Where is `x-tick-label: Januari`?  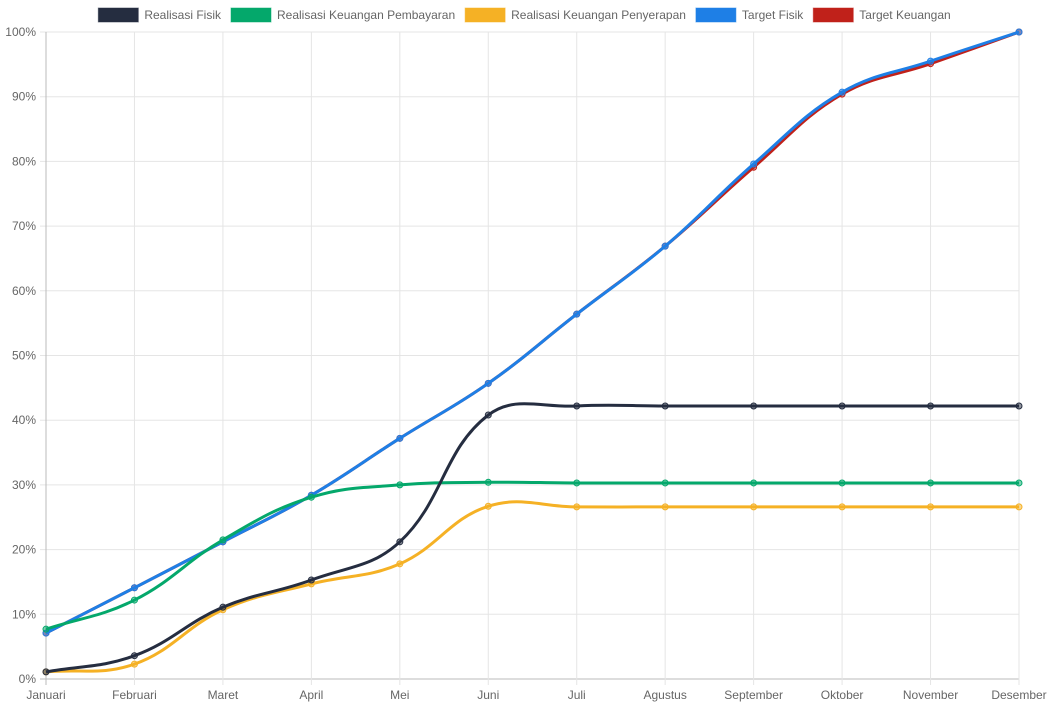 x-tick-label: Januari is located at coordinates (45, 695).